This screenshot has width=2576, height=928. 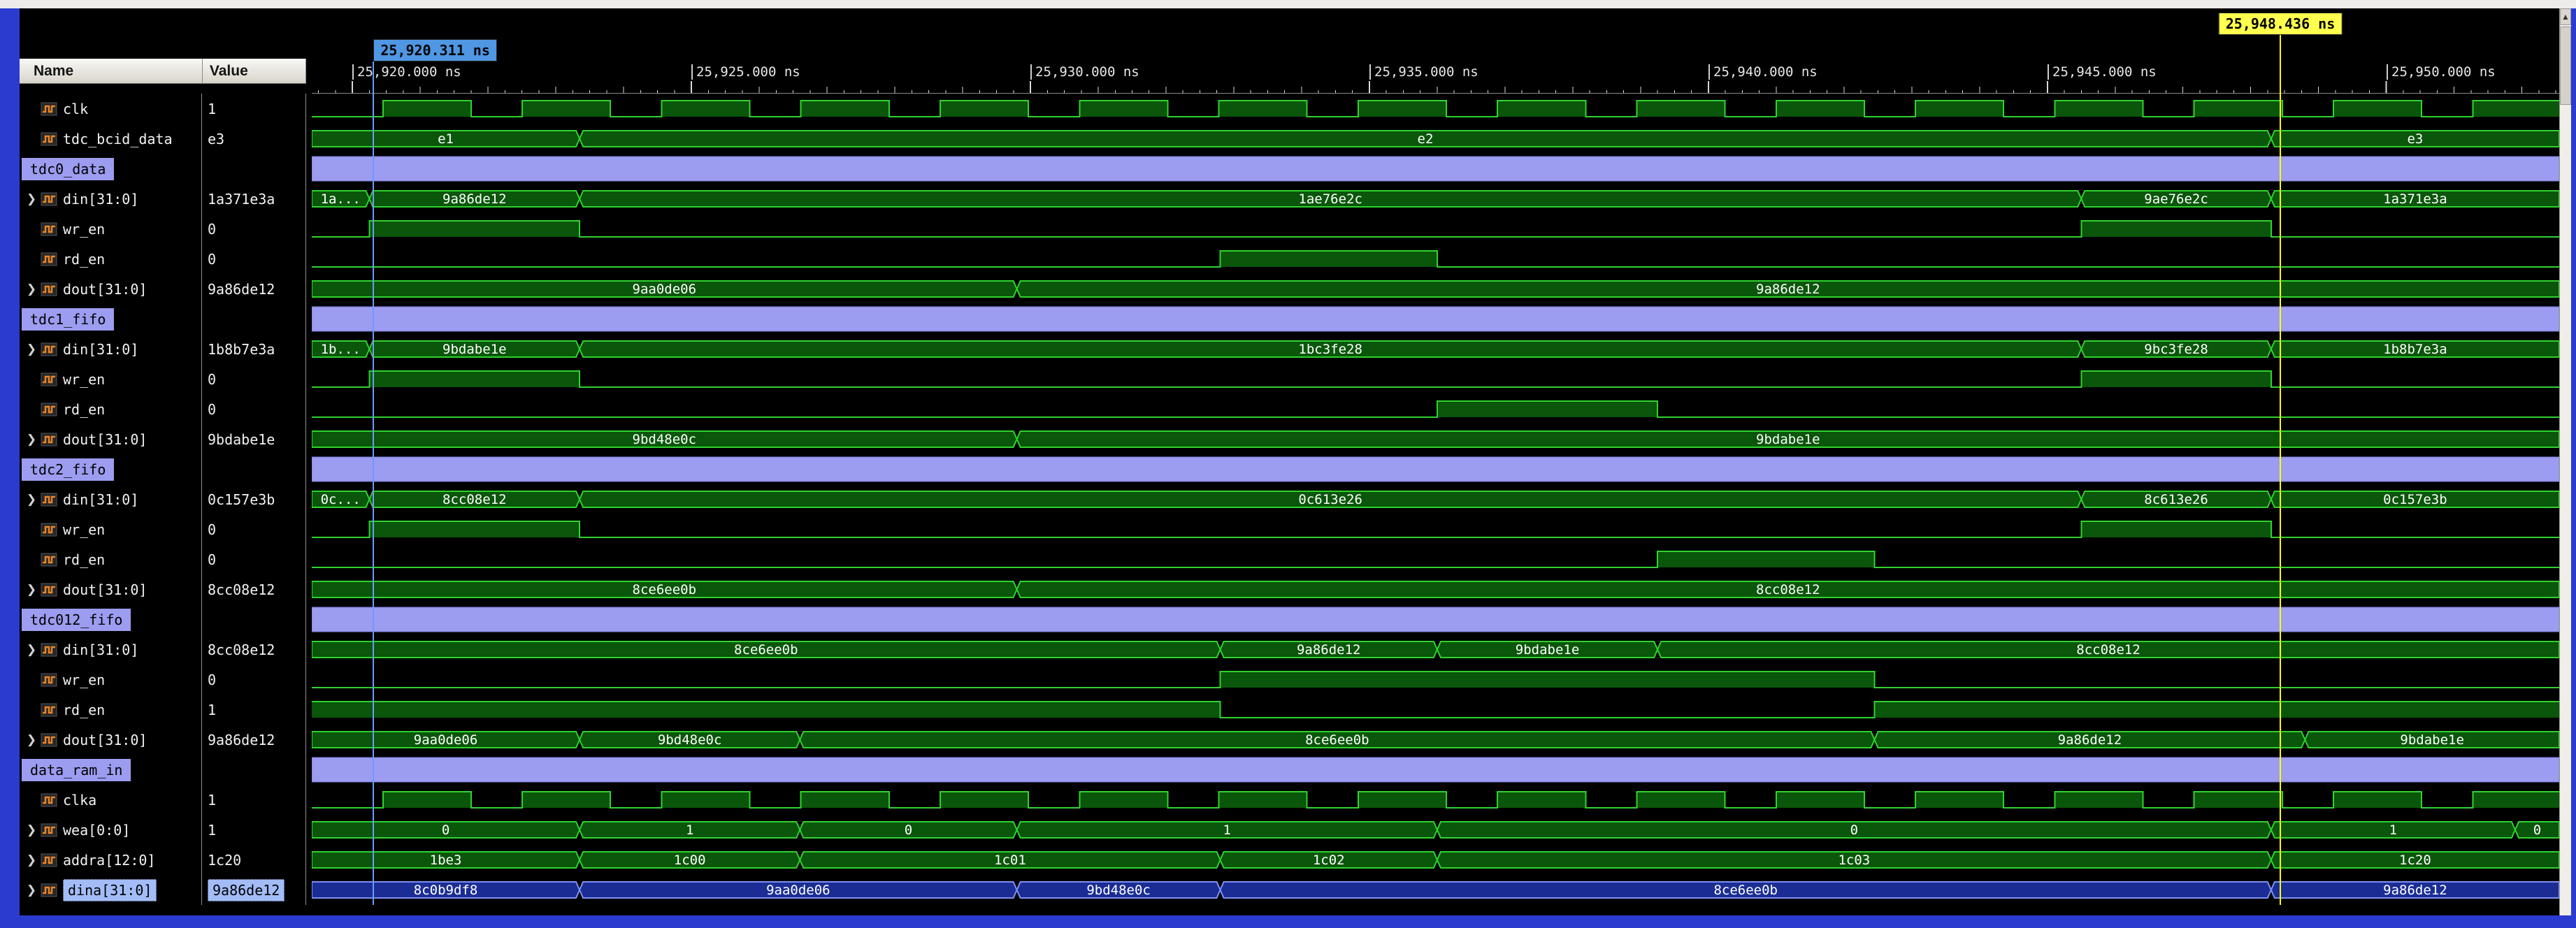 What do you see at coordinates (111, 109) in the screenshot?
I see `name-cell: clk` at bounding box center [111, 109].